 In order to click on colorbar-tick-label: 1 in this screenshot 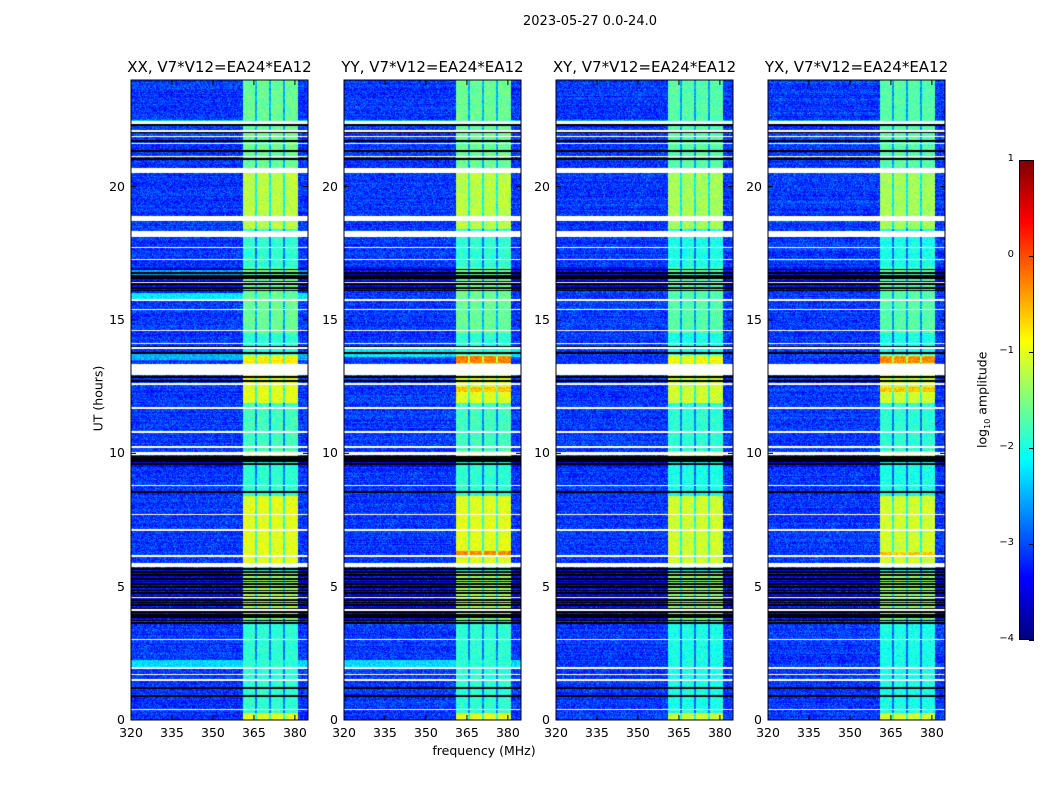, I will do `click(1010, 158)`.